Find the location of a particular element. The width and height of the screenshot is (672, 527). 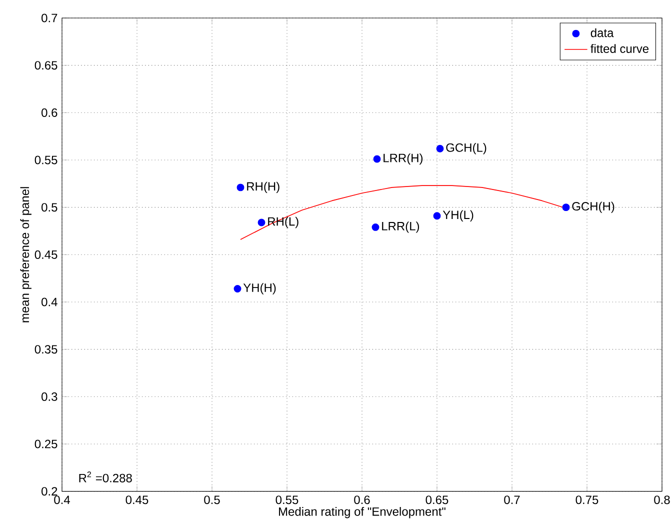

x-axis-title: Median rating of "Envelopment" is located at coordinates (362, 512).